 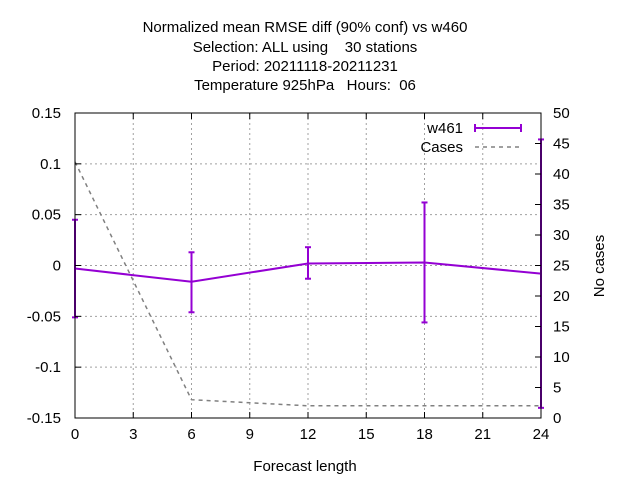 What do you see at coordinates (471, 138) in the screenshot?
I see `legend: w461 Cases` at bounding box center [471, 138].